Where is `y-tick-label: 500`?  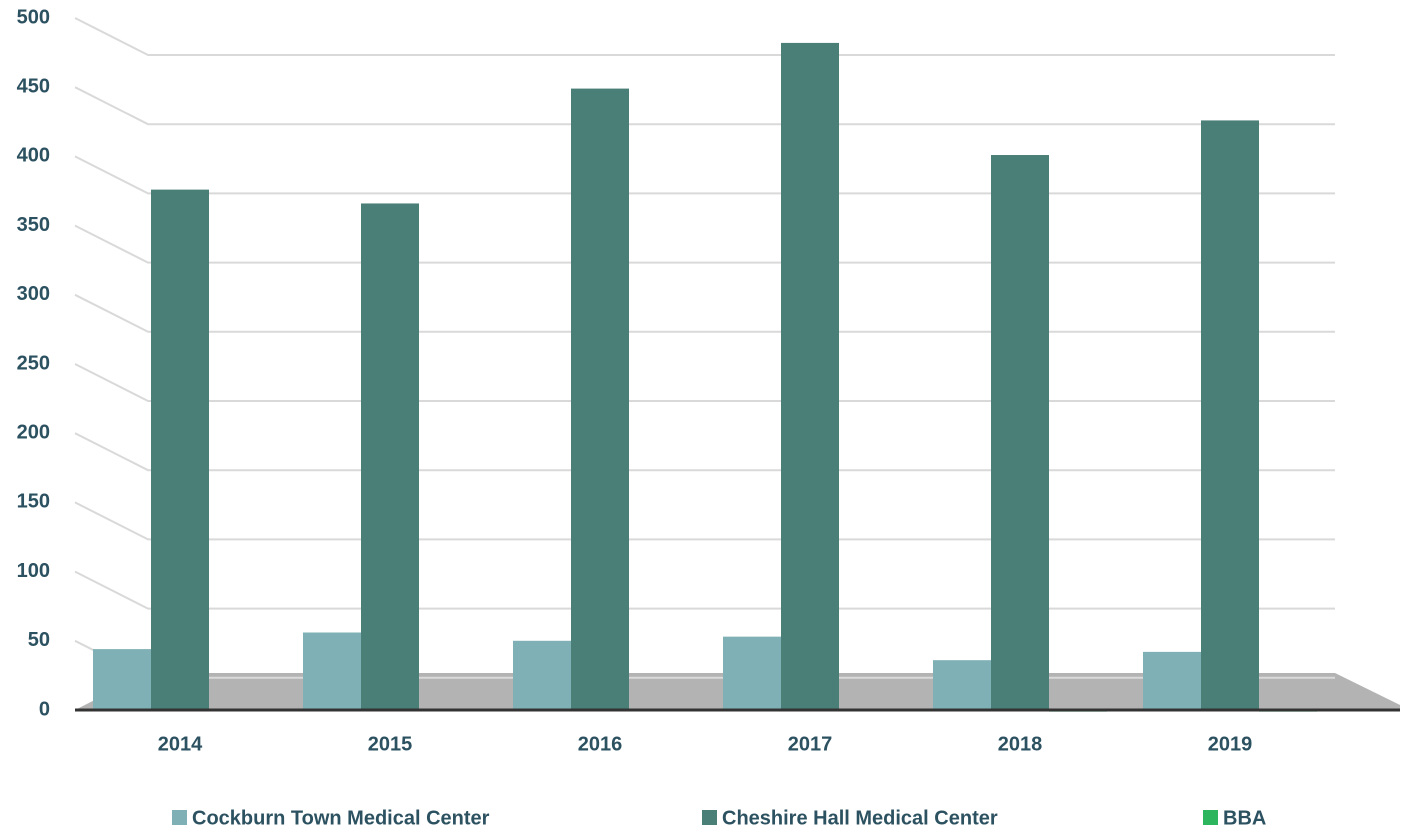 y-tick-label: 500 is located at coordinates (33, 17).